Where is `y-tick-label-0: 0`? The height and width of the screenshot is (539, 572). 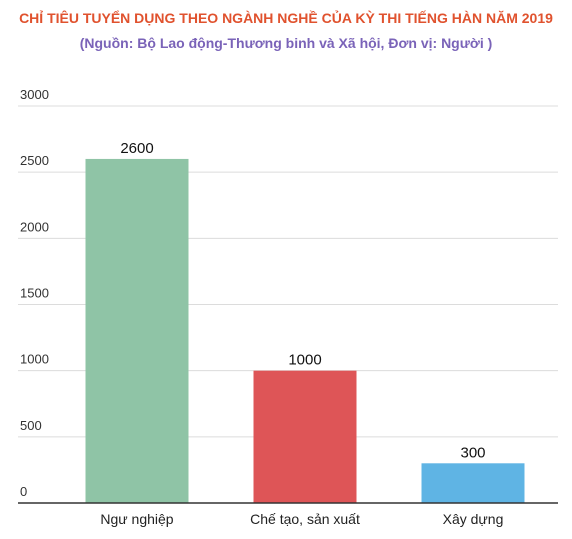
y-tick-label-0: 0 is located at coordinates (23, 491).